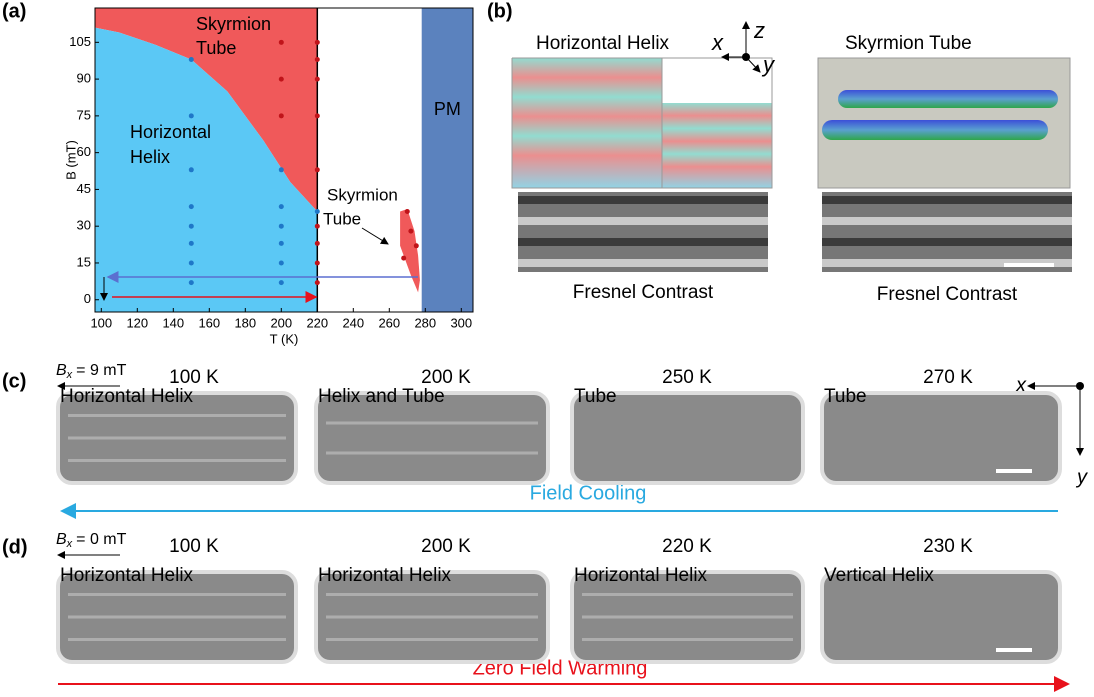 The width and height of the screenshot is (1094, 697). What do you see at coordinates (425, 322) in the screenshot?
I see `x-tick-label: 280` at bounding box center [425, 322].